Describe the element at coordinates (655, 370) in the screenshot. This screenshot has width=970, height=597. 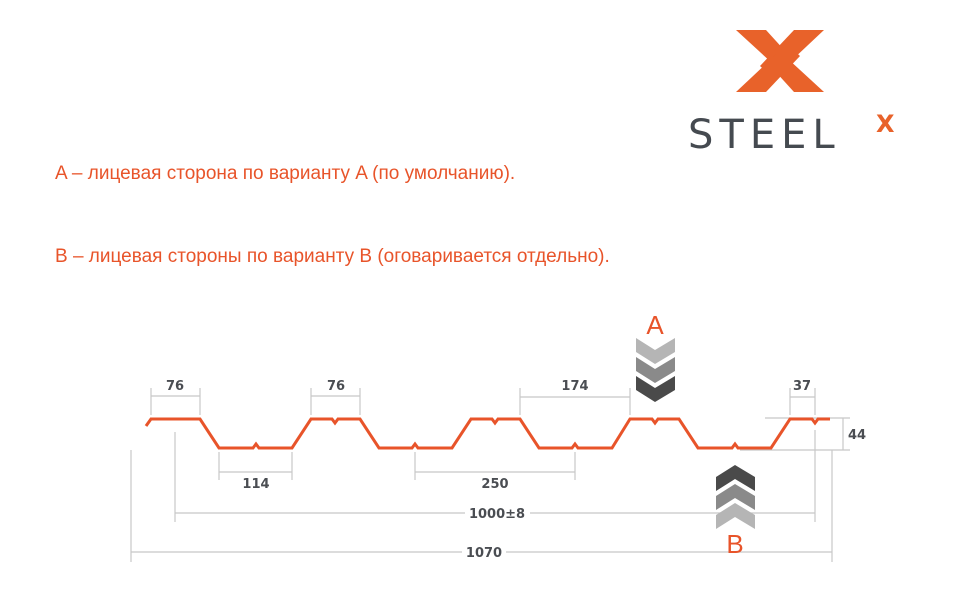
I see `chevrons-down-icon` at that location.